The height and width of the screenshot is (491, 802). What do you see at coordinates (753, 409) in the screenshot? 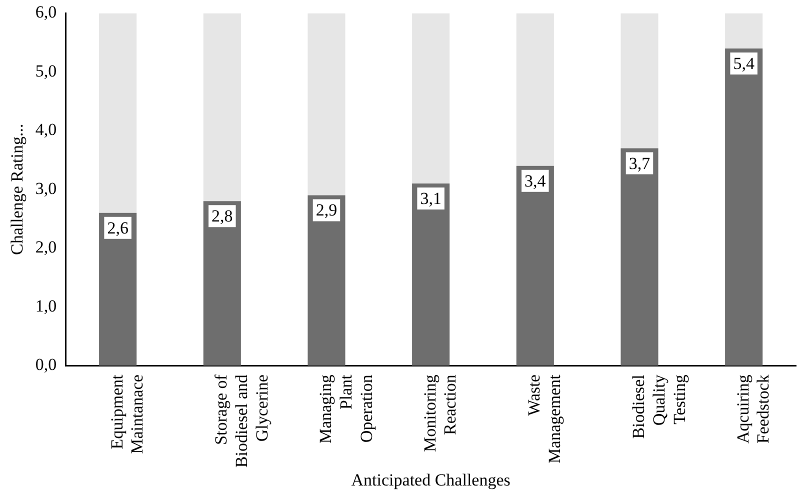
I see `x-tick-label: Aqcuiring Feedstock` at bounding box center [753, 409].